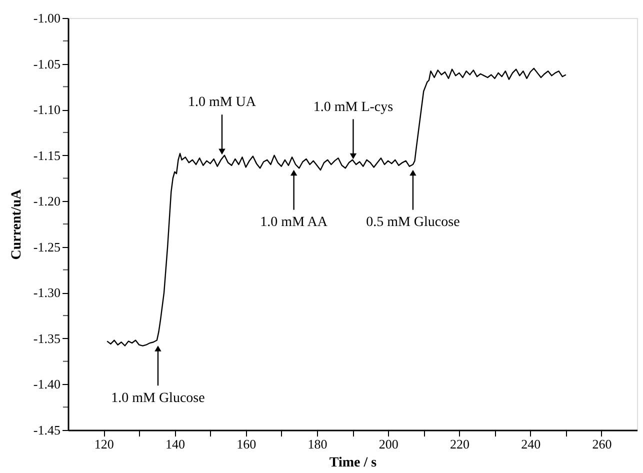 This screenshot has height=473, width=643. I want to click on x-tick-label: 220, so click(460, 444).